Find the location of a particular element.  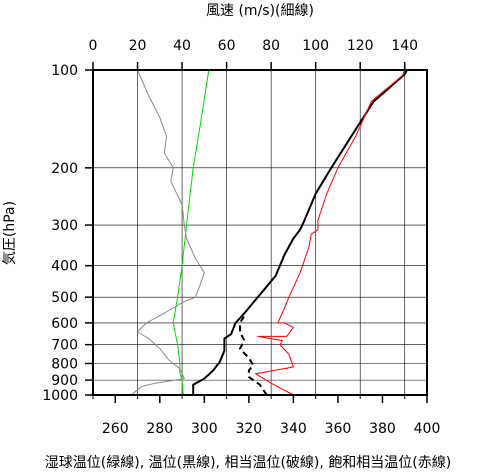

y-axis-title: 気圧(hPa) is located at coordinates (10, 233).